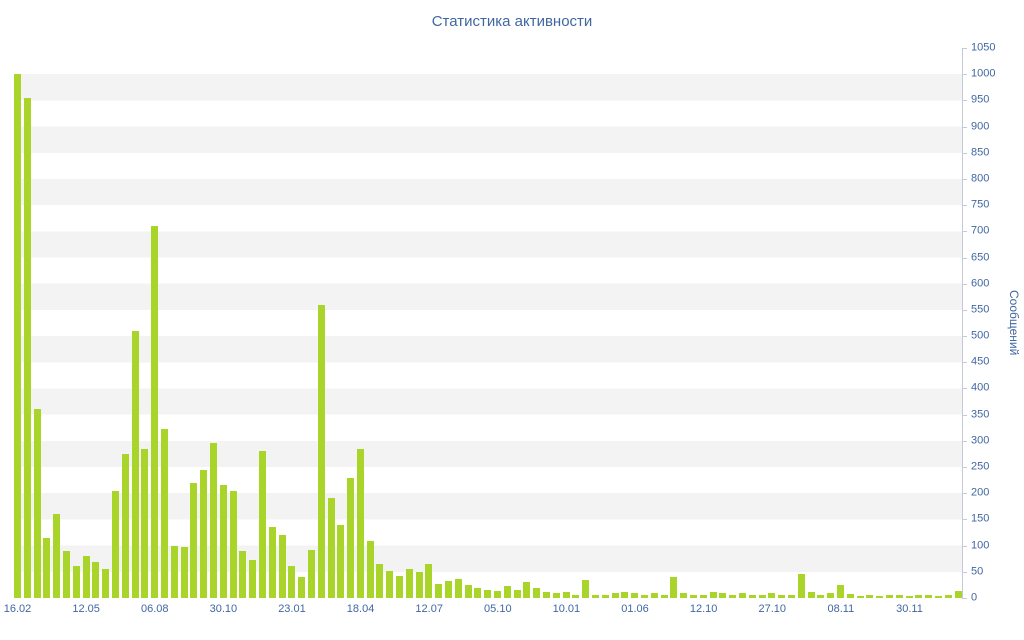  I want to click on y-axis-label: 250, so click(980, 466).